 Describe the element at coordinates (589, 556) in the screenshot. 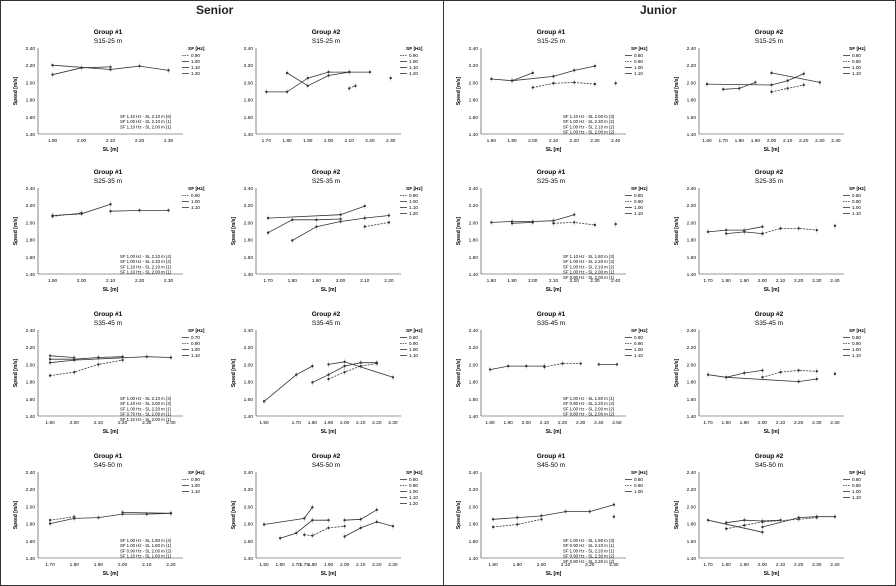

I see `annotation-note: SF 0.90 Hz - SL 2.30 m (2)` at that location.